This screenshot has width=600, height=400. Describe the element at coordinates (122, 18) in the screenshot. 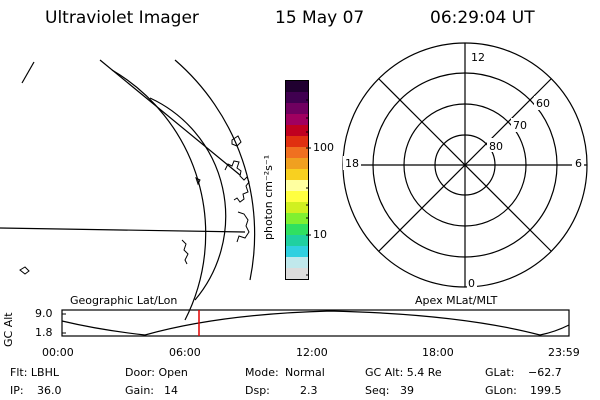

I see `instrument-title: Ultraviolet Imager` at that location.